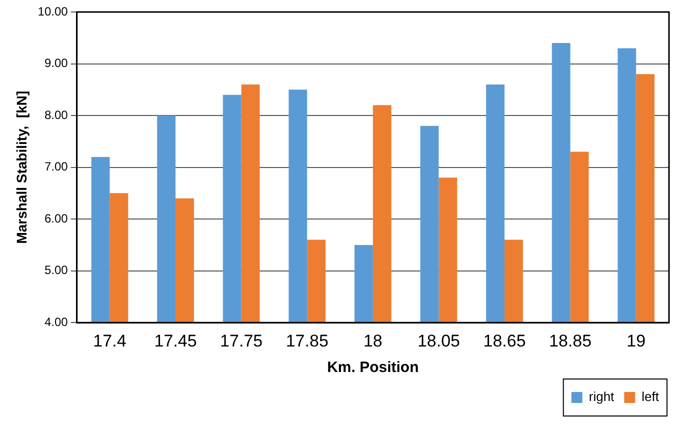 The width and height of the screenshot is (681, 424). Describe the element at coordinates (307, 340) in the screenshot. I see `x-tick-label: 17.85` at that location.